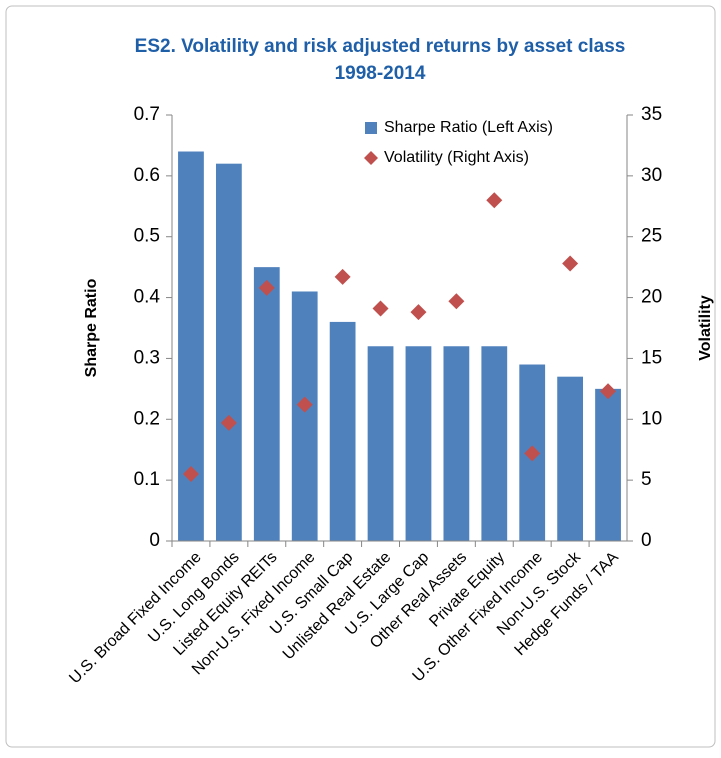  Describe the element at coordinates (456, 157) in the screenshot. I see `legend-label: Volatility (Right Axis)` at that location.